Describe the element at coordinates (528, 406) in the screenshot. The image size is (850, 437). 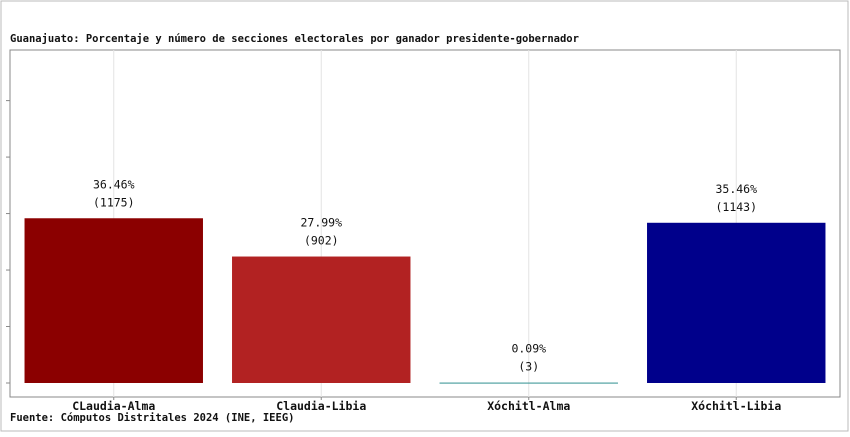
I see `x-tick-label: Xóchitl-Alma` at that location.